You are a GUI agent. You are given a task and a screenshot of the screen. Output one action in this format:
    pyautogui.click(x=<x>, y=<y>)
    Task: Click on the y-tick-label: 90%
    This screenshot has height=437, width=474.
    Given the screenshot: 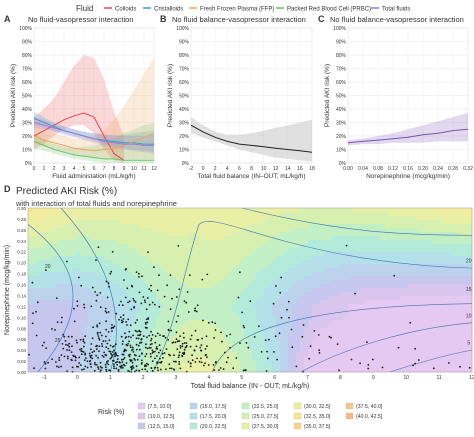 What is the action you would take?
    pyautogui.click(x=341, y=43)
    